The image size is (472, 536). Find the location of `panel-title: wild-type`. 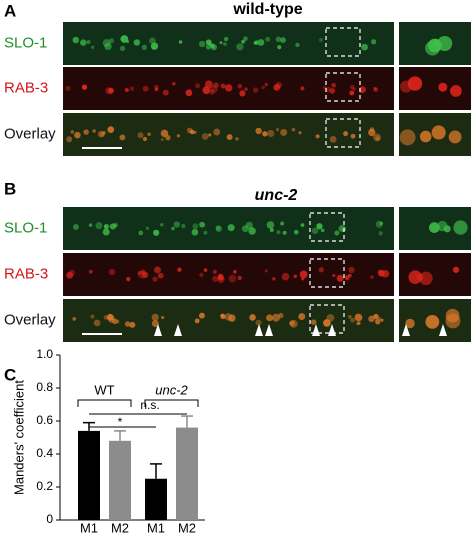

panel-title: wild-type is located at coordinates (267, 9).